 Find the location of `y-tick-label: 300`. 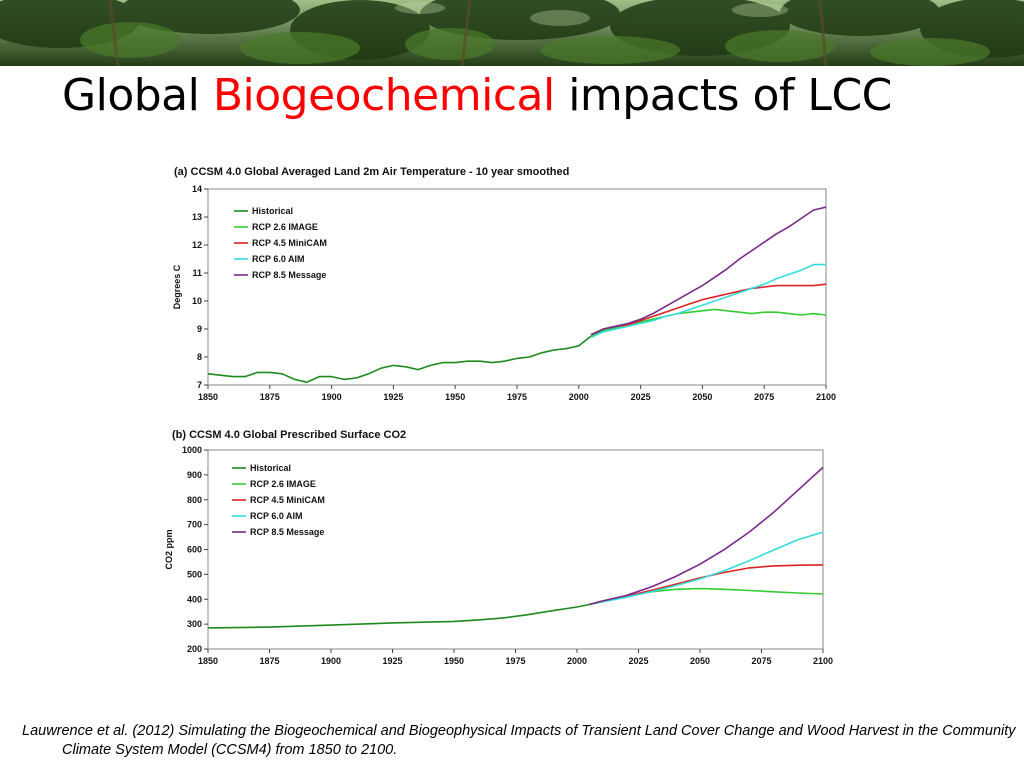

y-tick-label: 300 is located at coordinates (194, 624).